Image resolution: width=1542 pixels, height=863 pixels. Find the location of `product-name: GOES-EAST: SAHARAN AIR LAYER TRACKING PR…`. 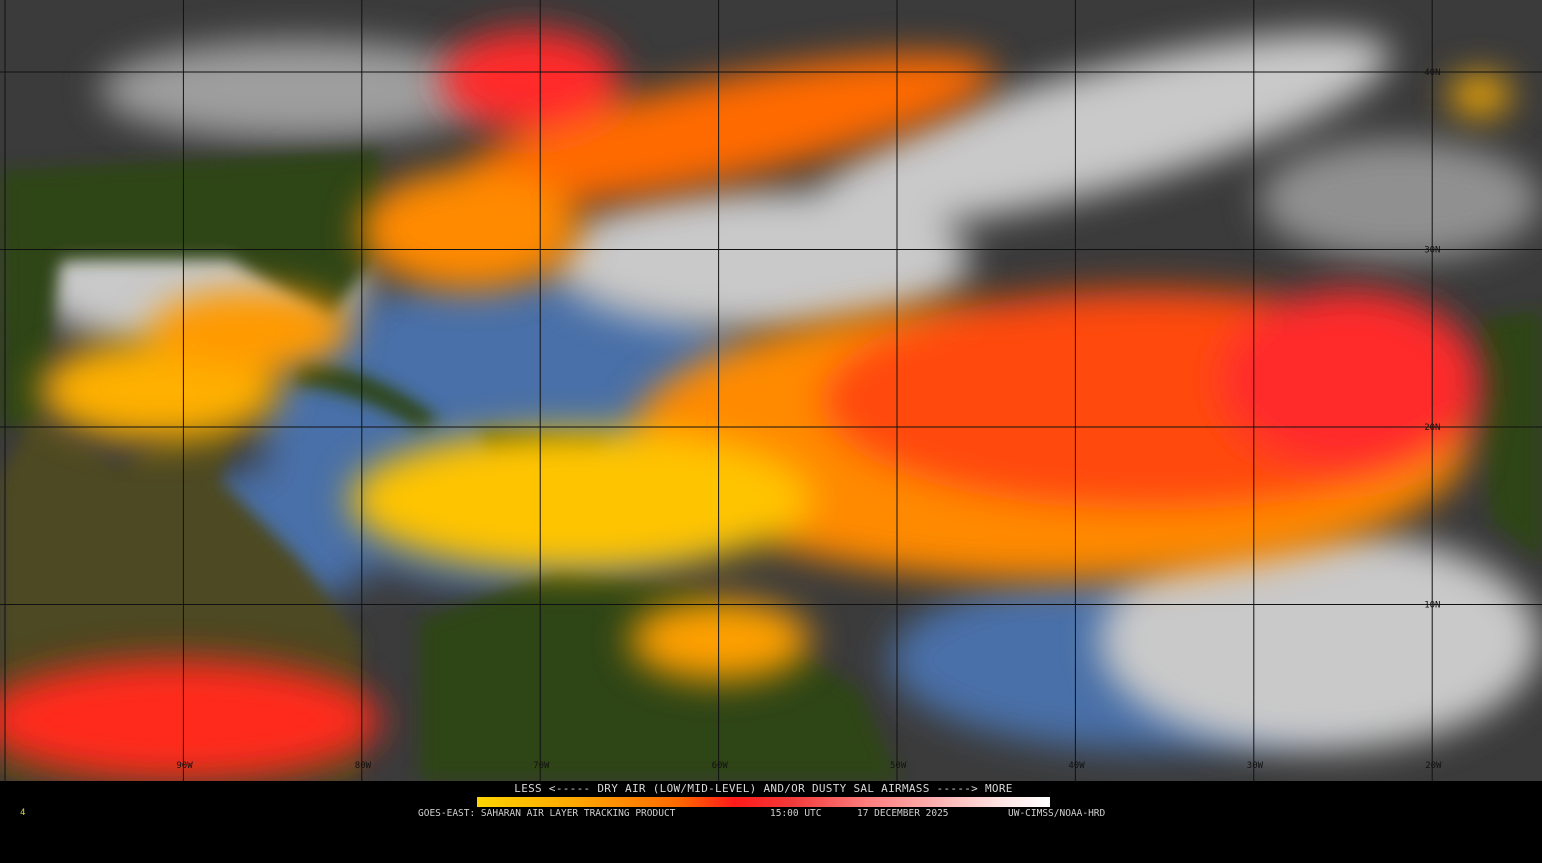

product-name: GOES-EAST: SAHARAN AIR LAYER TRACKING PR… is located at coordinates (547, 813).